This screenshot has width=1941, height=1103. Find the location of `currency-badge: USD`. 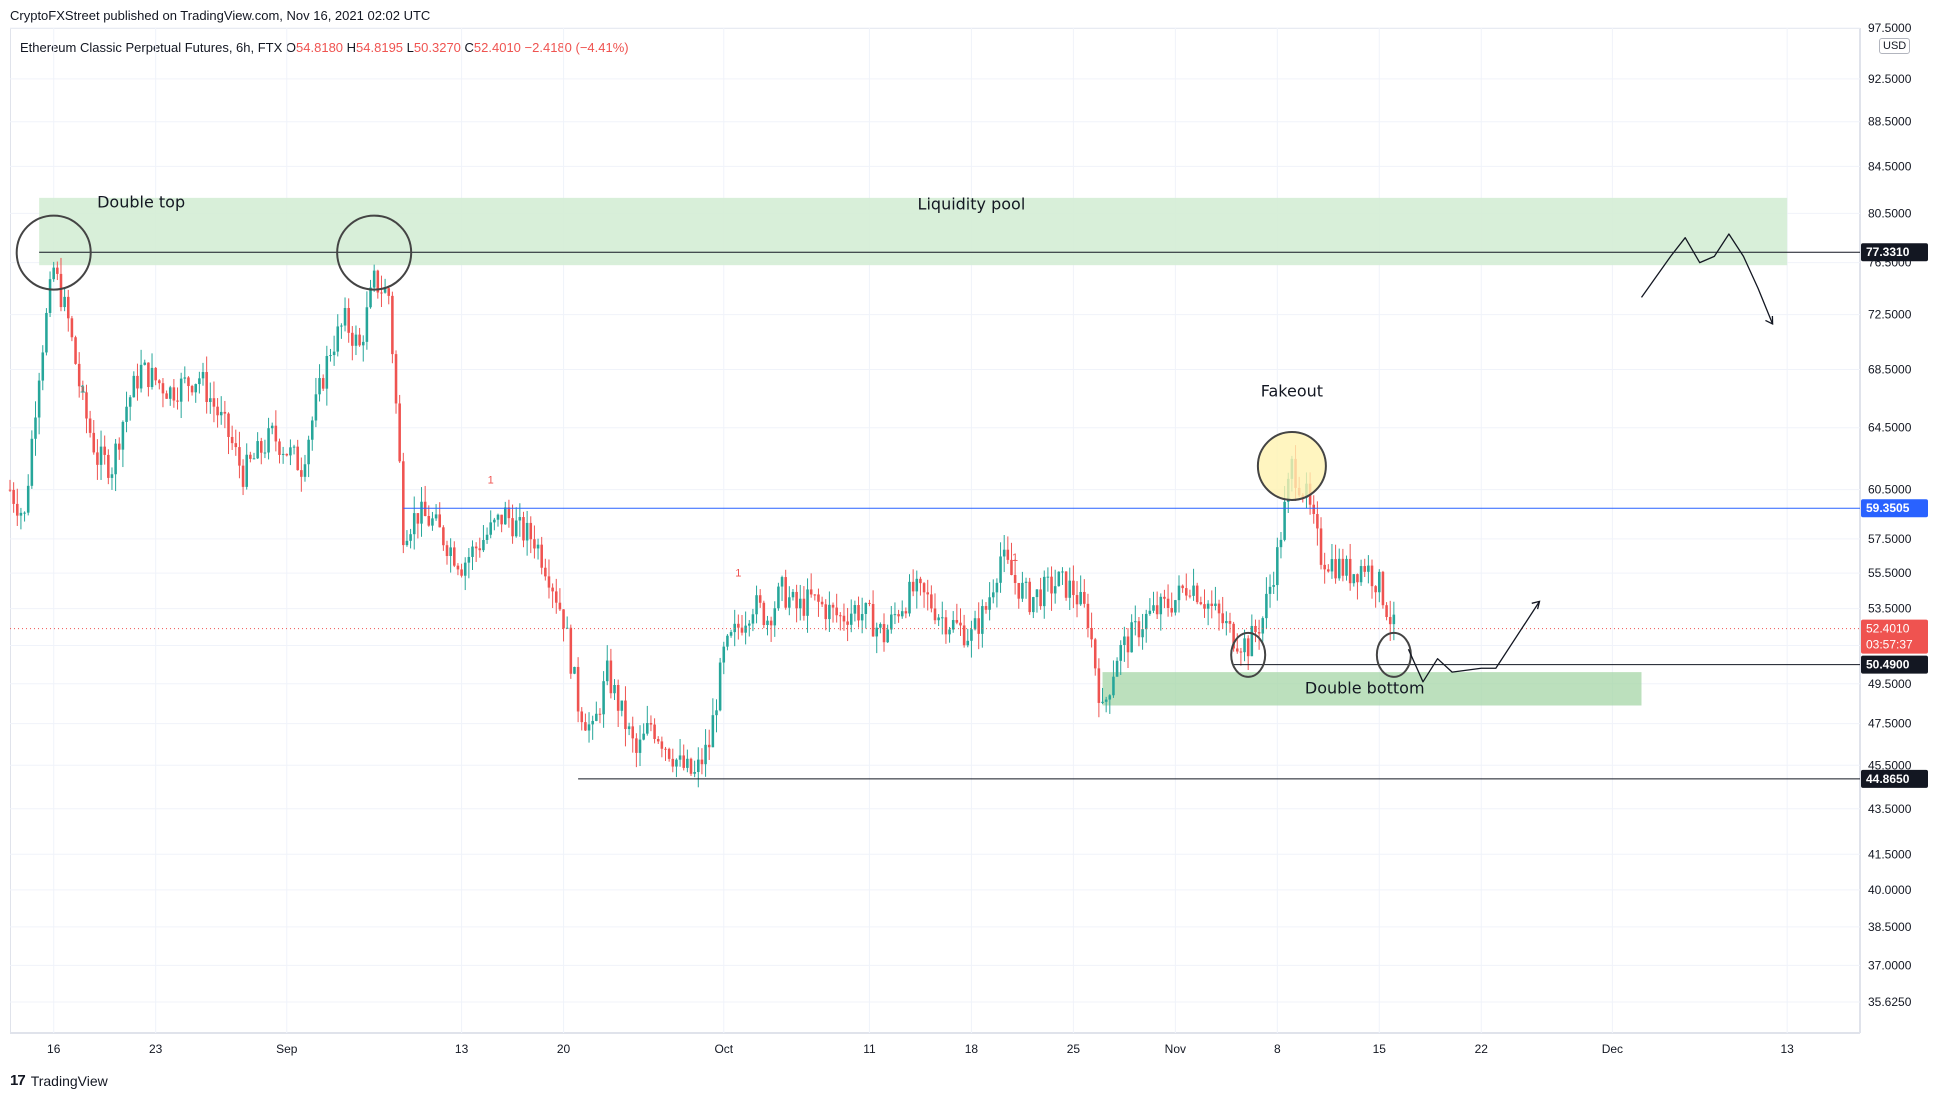

currency-badge: USD is located at coordinates (1895, 46).